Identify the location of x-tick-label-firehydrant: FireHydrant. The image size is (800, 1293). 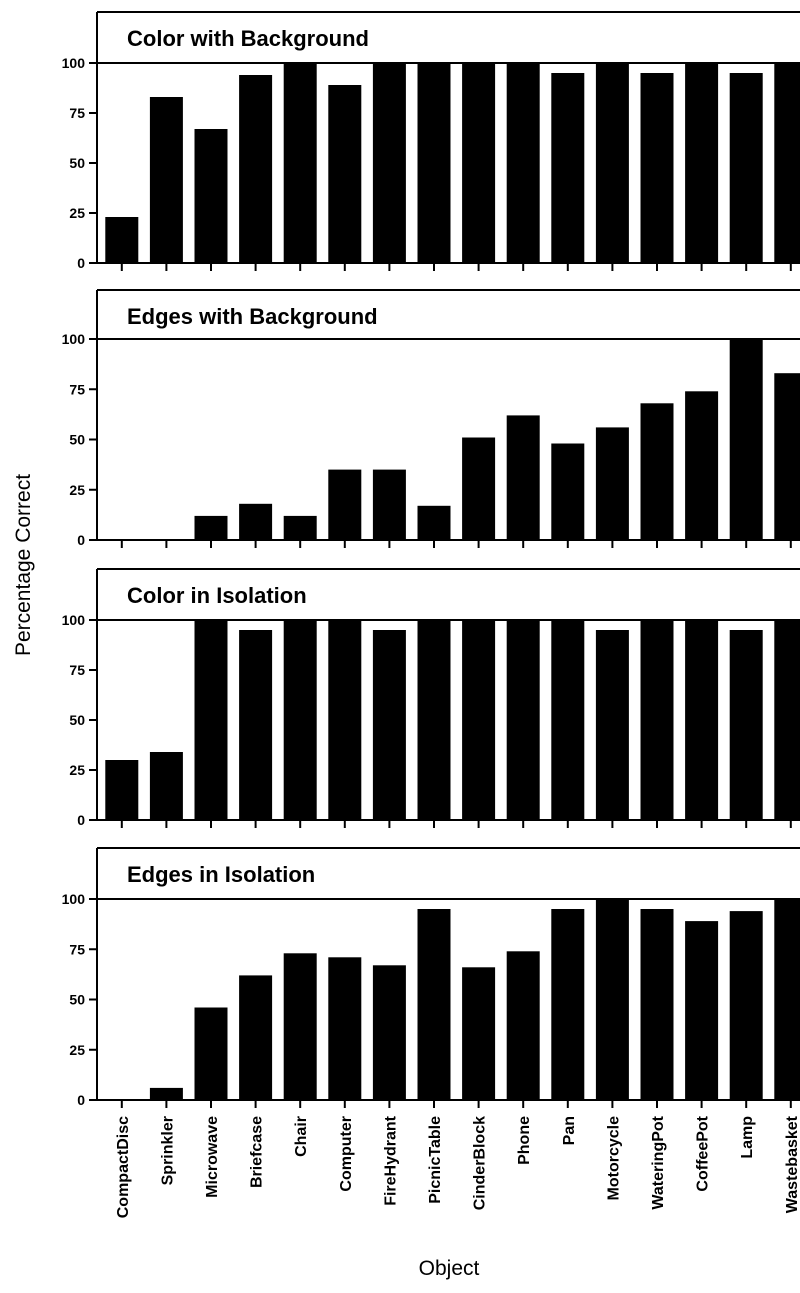
(390, 1160).